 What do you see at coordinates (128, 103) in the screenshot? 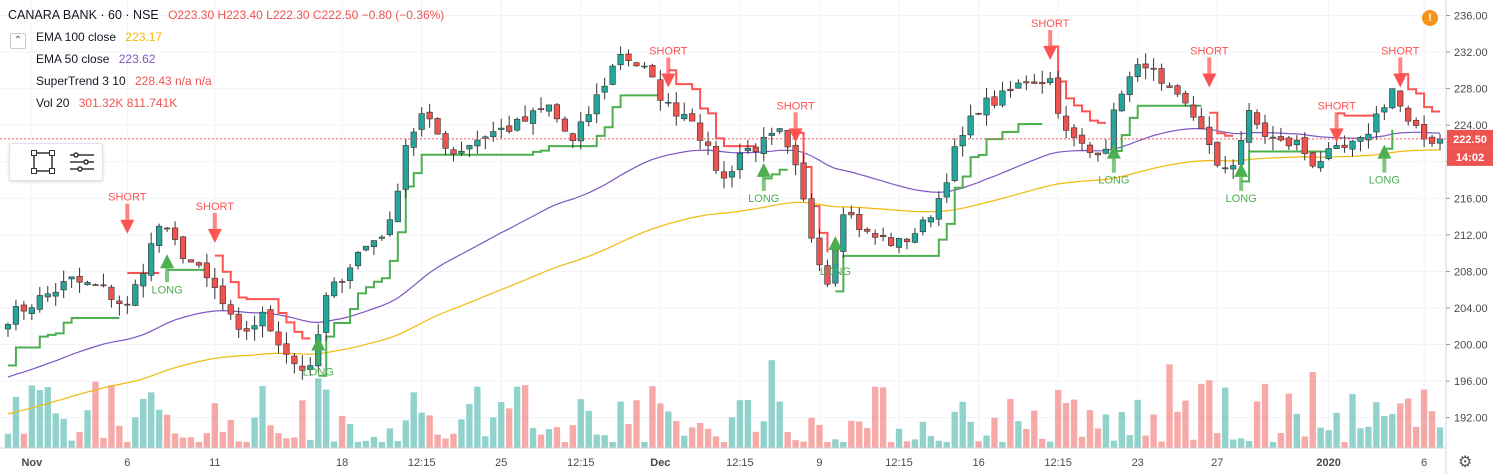
I see `volume-value: 301.32K 811.741K` at bounding box center [128, 103].